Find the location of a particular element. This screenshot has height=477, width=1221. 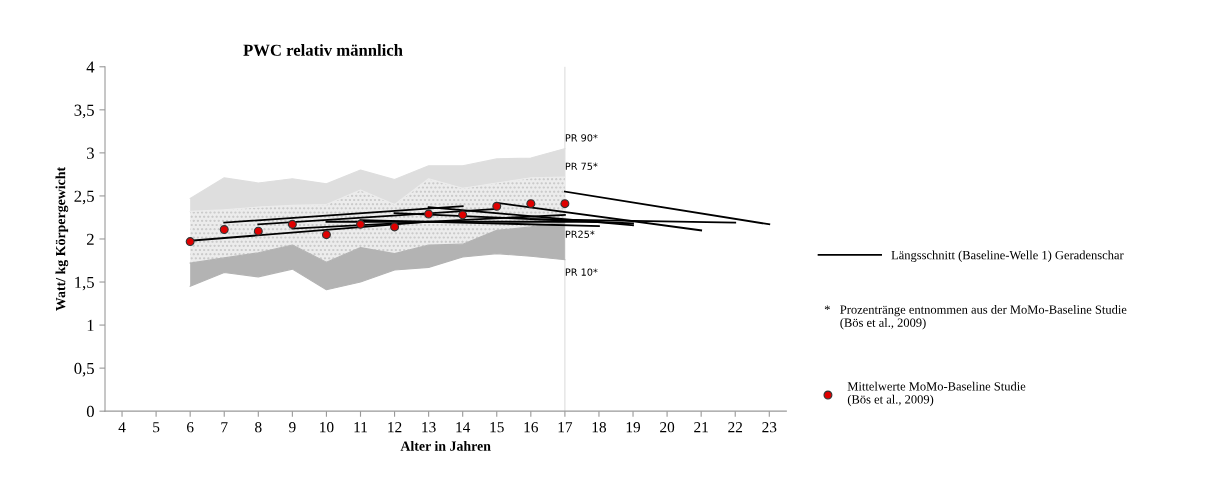

x-tick-label: 21 is located at coordinates (701, 427).